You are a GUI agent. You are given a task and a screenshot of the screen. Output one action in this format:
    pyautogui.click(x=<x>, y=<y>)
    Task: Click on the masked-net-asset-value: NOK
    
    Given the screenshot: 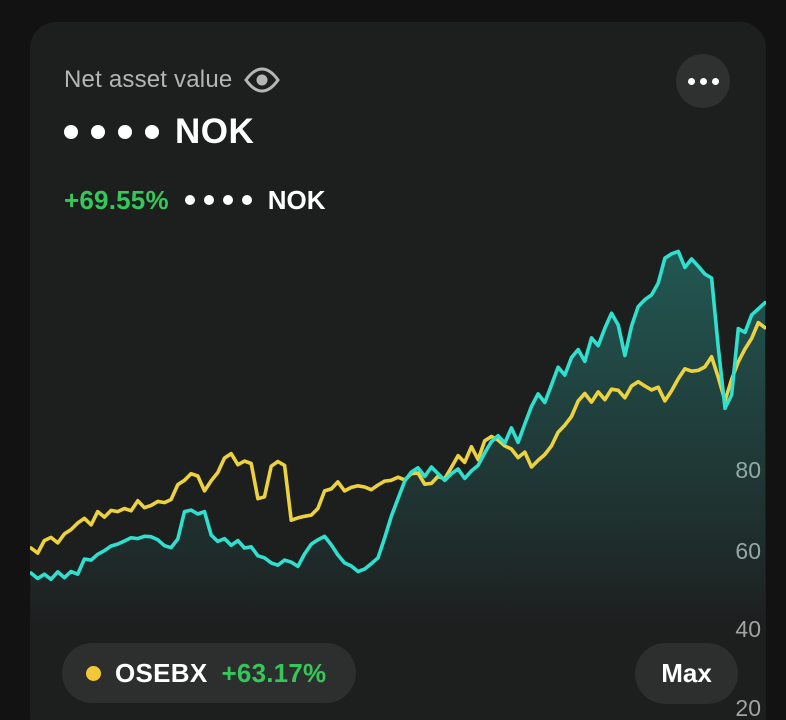 What is the action you would take?
    pyautogui.click(x=159, y=132)
    